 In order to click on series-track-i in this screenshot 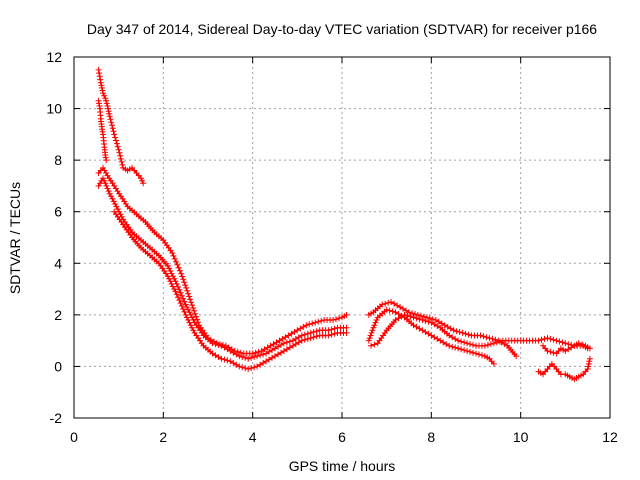, I will do `click(564, 369)`.